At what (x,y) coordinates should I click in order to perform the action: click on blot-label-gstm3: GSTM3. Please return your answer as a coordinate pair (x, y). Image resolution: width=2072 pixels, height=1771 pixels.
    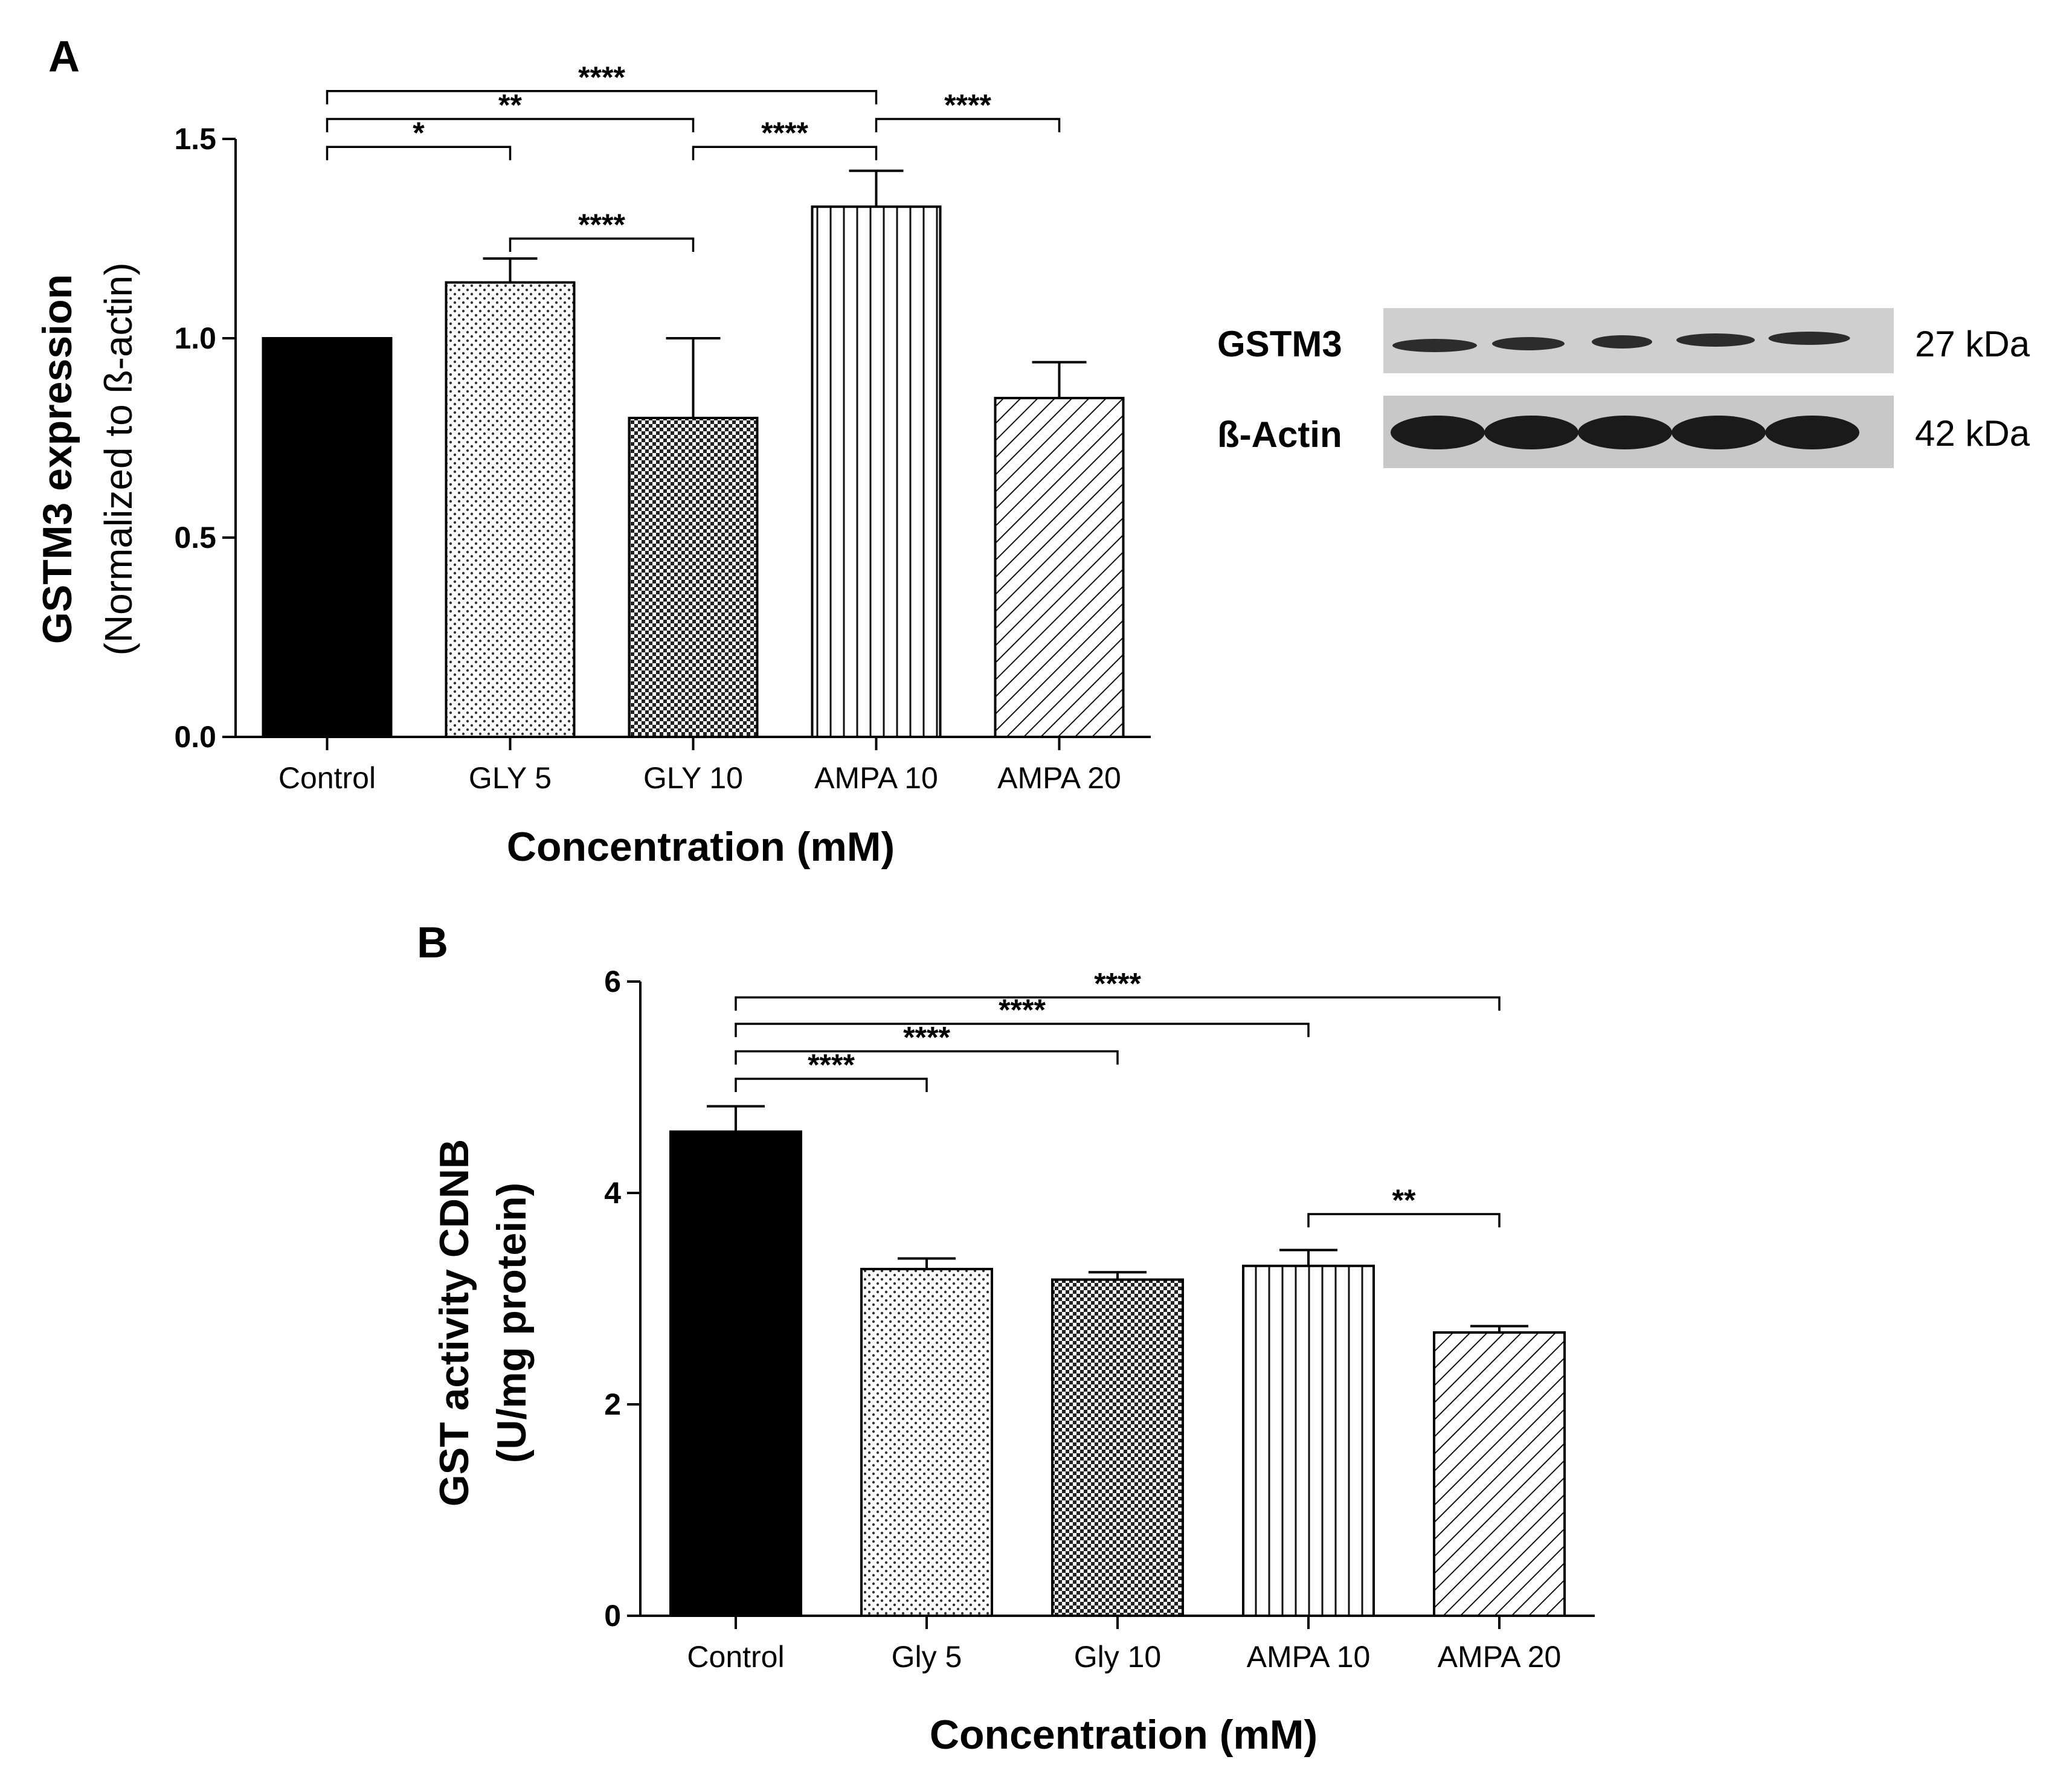
    Looking at the image, I should click on (1279, 344).